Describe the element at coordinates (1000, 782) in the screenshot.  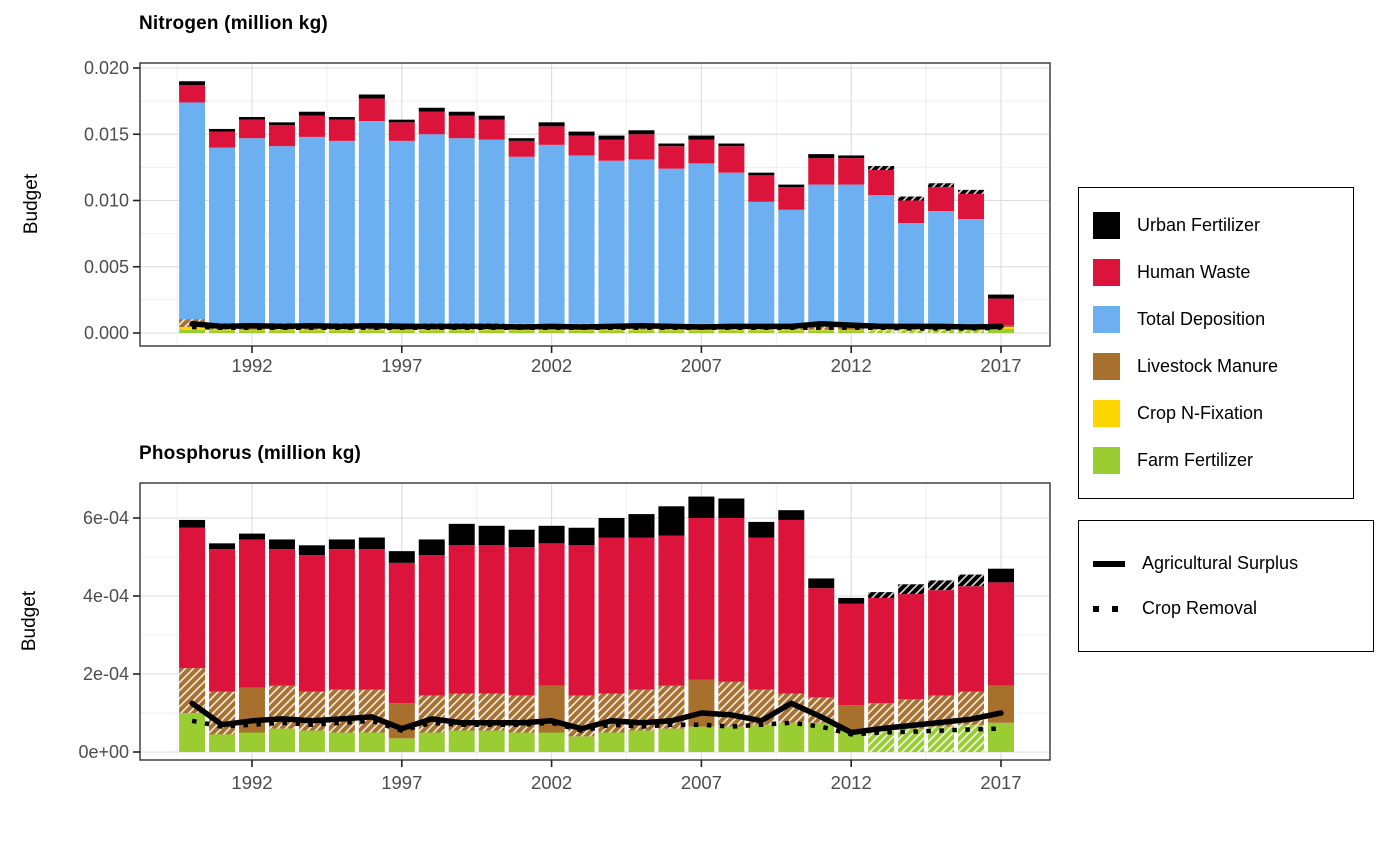
I see `x-tick-label: 2017` at that location.